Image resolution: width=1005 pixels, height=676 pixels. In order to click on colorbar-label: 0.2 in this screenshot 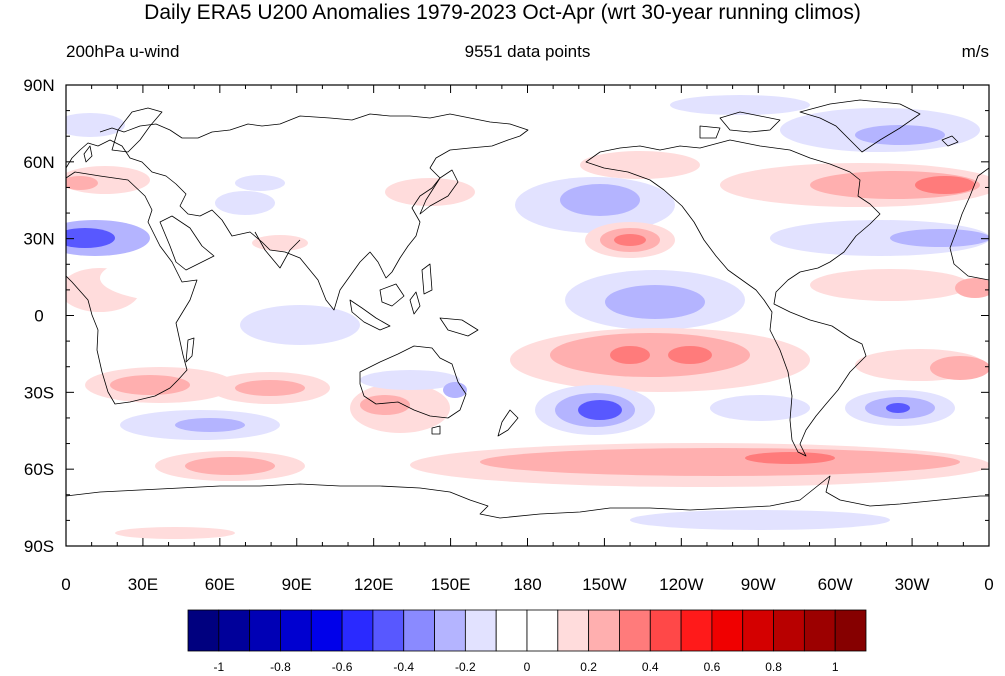, I will do `click(588, 667)`.